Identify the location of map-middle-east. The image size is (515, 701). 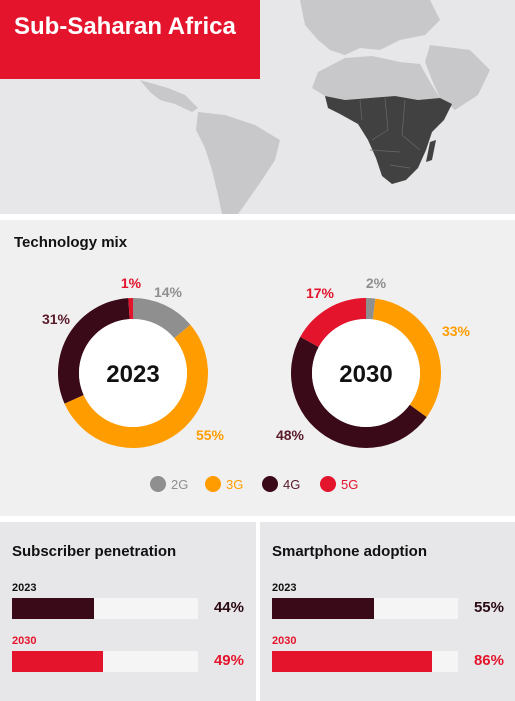
(457, 77).